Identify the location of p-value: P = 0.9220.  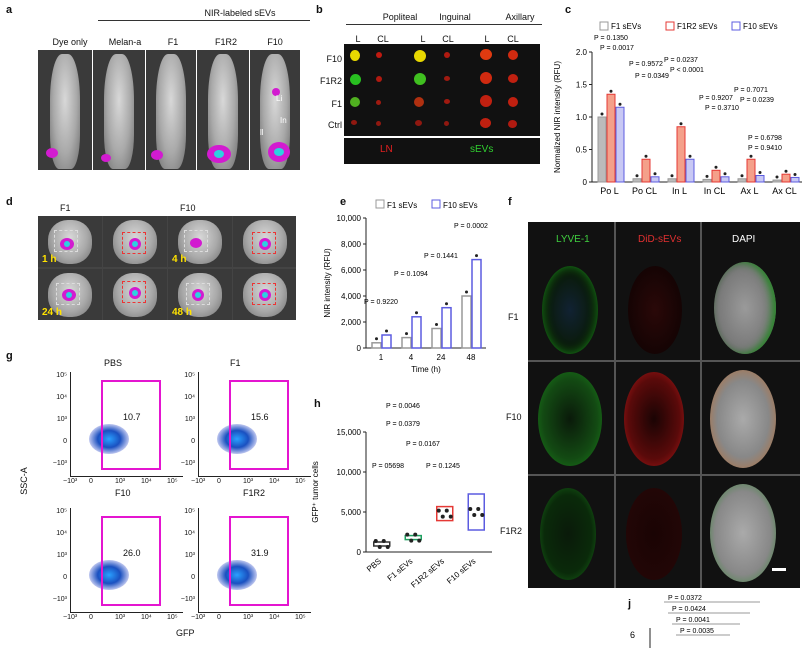
(381, 302).